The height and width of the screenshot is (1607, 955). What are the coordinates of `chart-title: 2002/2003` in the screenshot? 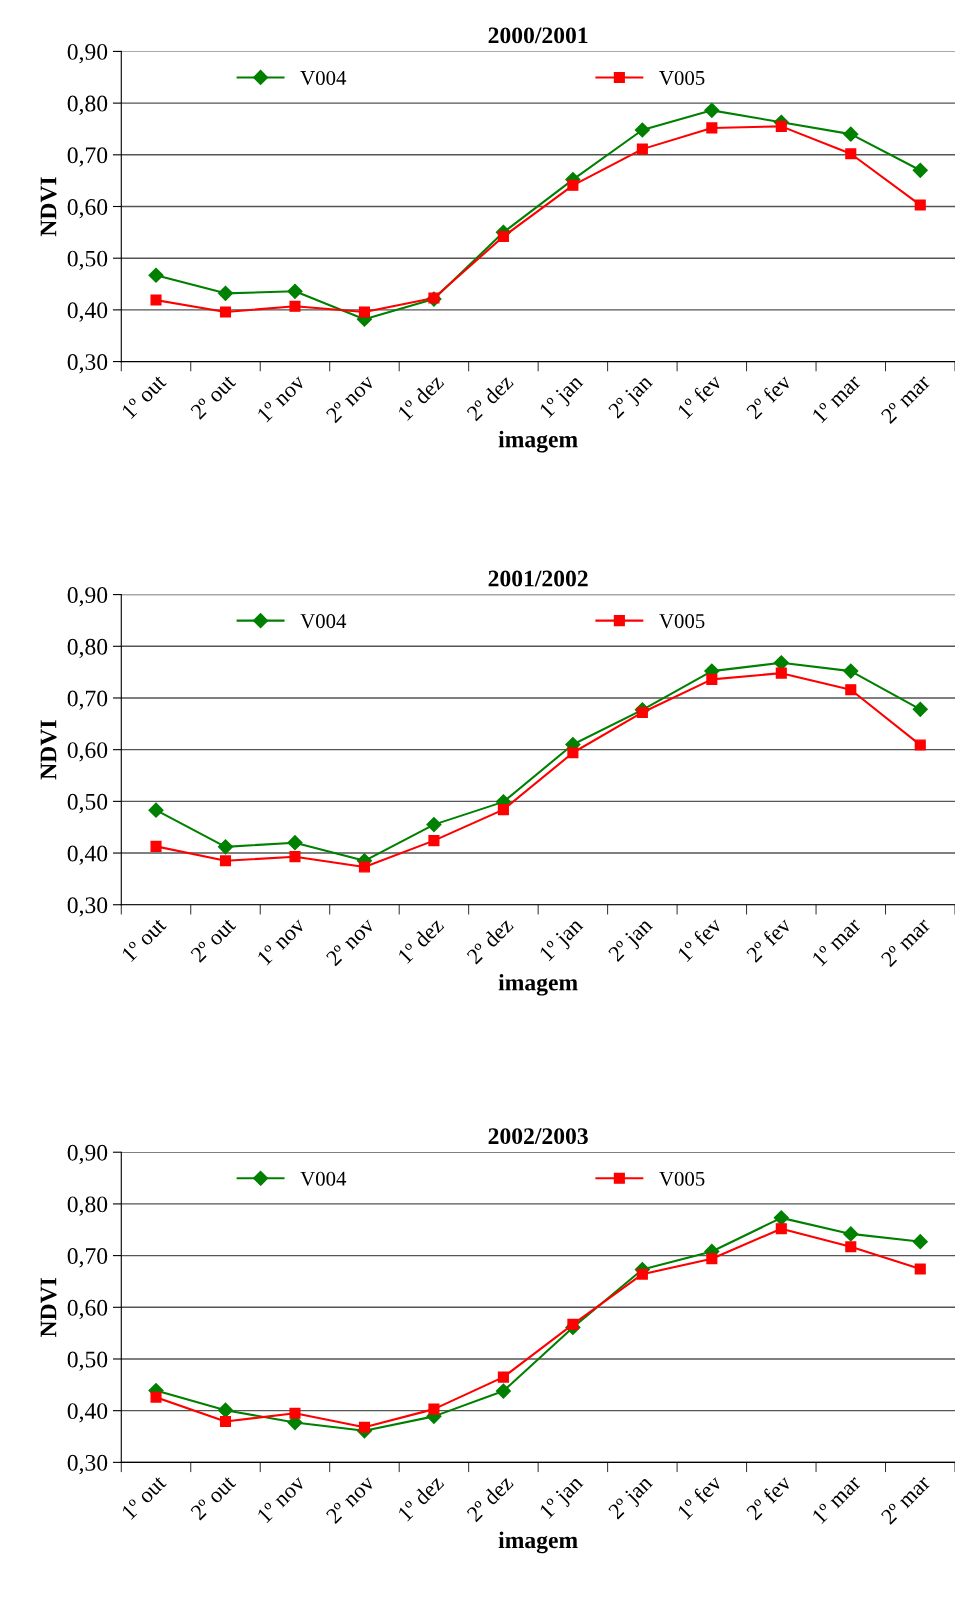 It's located at (538, 1136).